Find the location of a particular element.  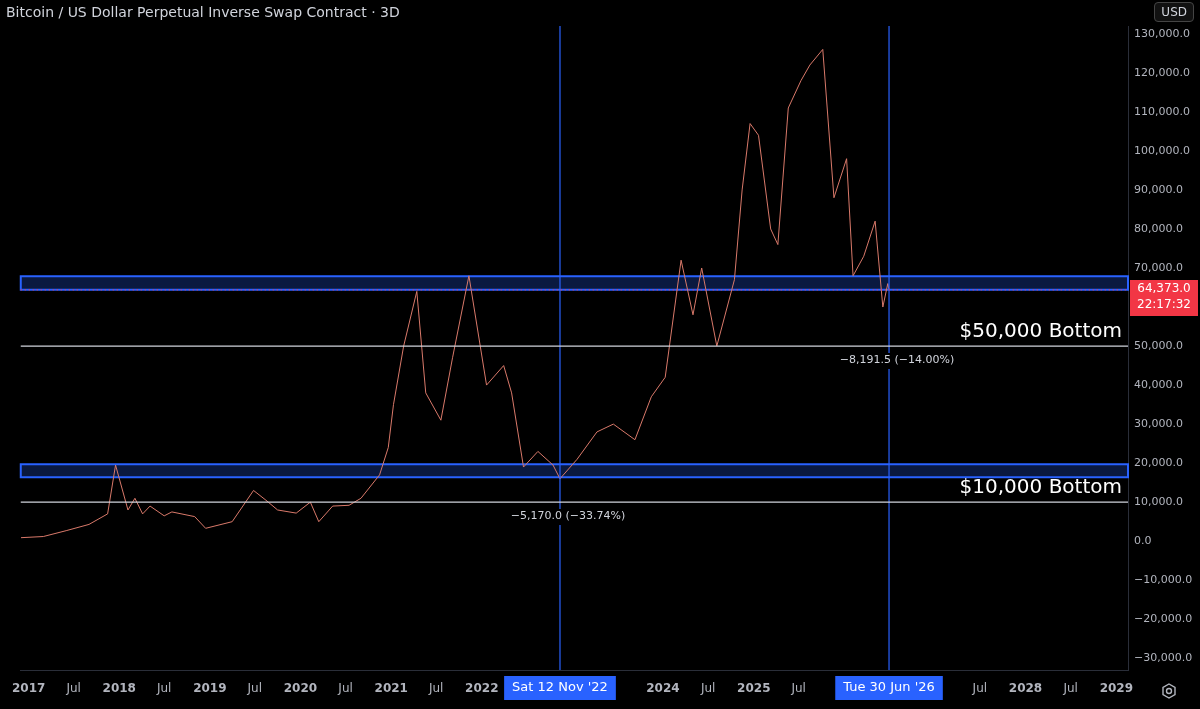

y-tick-label: 90,000.0 is located at coordinates (1158, 189).